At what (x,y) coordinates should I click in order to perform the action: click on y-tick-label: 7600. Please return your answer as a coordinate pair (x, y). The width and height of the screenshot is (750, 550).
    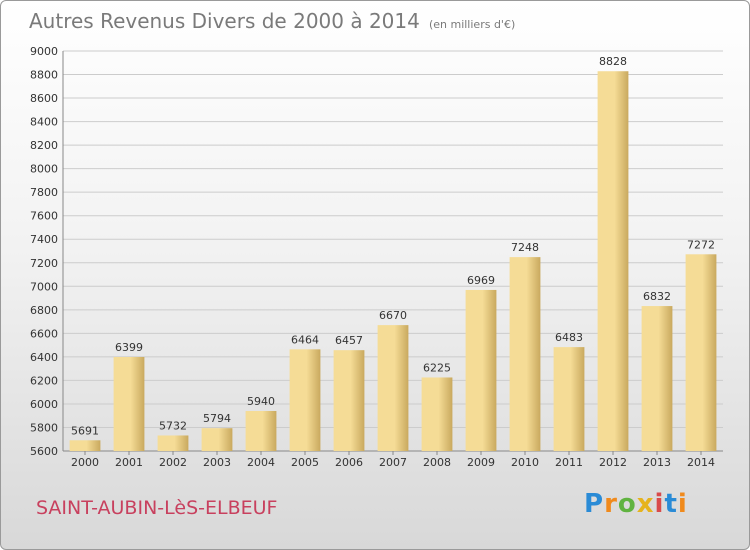
    Looking at the image, I should click on (44, 216).